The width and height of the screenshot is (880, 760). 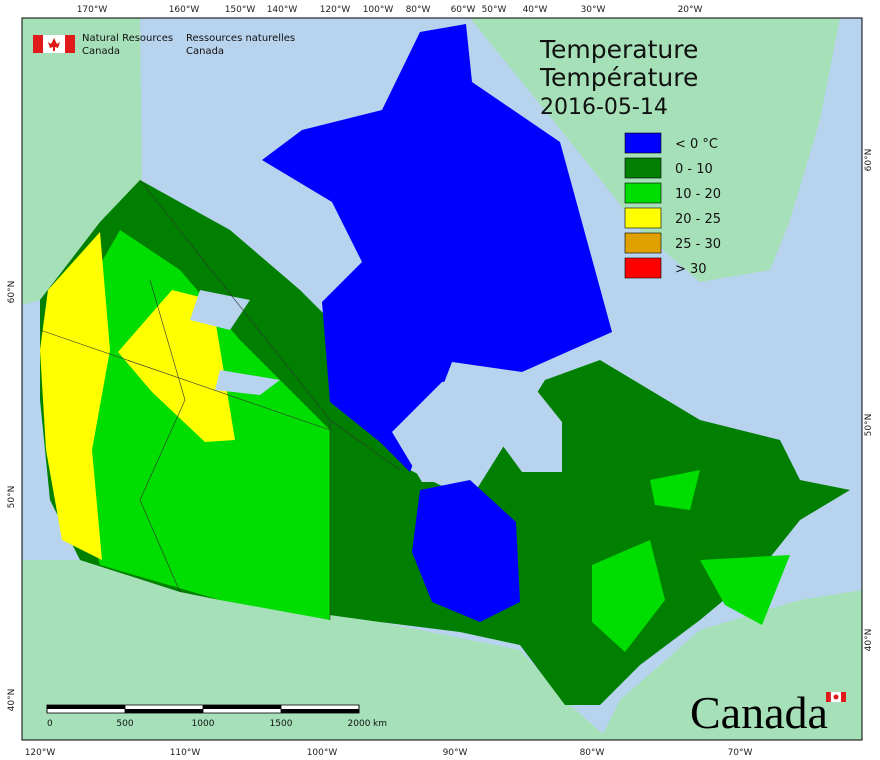 I want to click on region-10-20-maritimes, so click(x=745, y=590).